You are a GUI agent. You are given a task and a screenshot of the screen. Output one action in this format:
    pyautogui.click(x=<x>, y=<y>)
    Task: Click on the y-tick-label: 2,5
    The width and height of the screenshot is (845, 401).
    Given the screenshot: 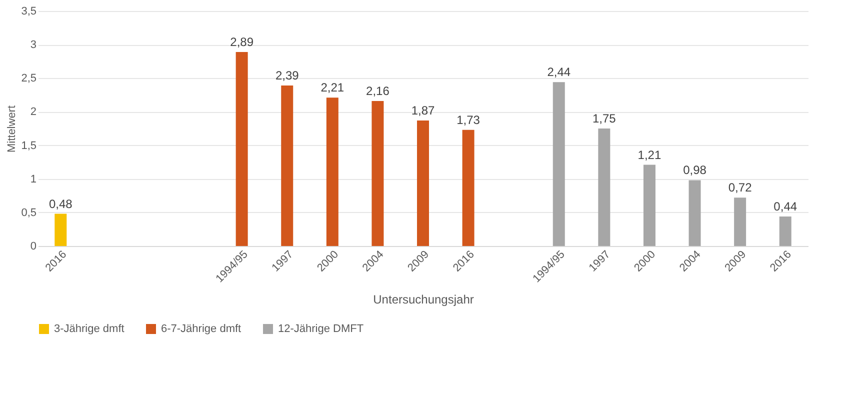 What is the action you would take?
    pyautogui.click(x=28, y=78)
    